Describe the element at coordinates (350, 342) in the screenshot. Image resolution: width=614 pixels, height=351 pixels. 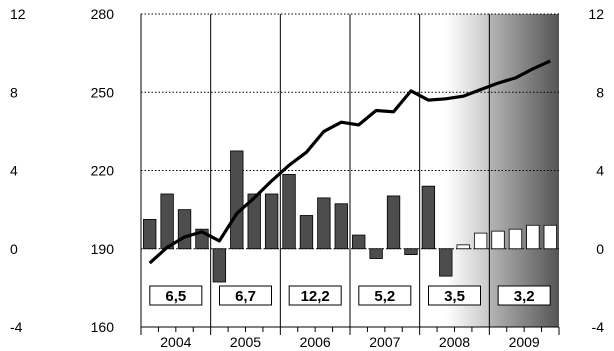
I see `year-labels: 2004 2005 2006 2007 2008 2009` at that location.